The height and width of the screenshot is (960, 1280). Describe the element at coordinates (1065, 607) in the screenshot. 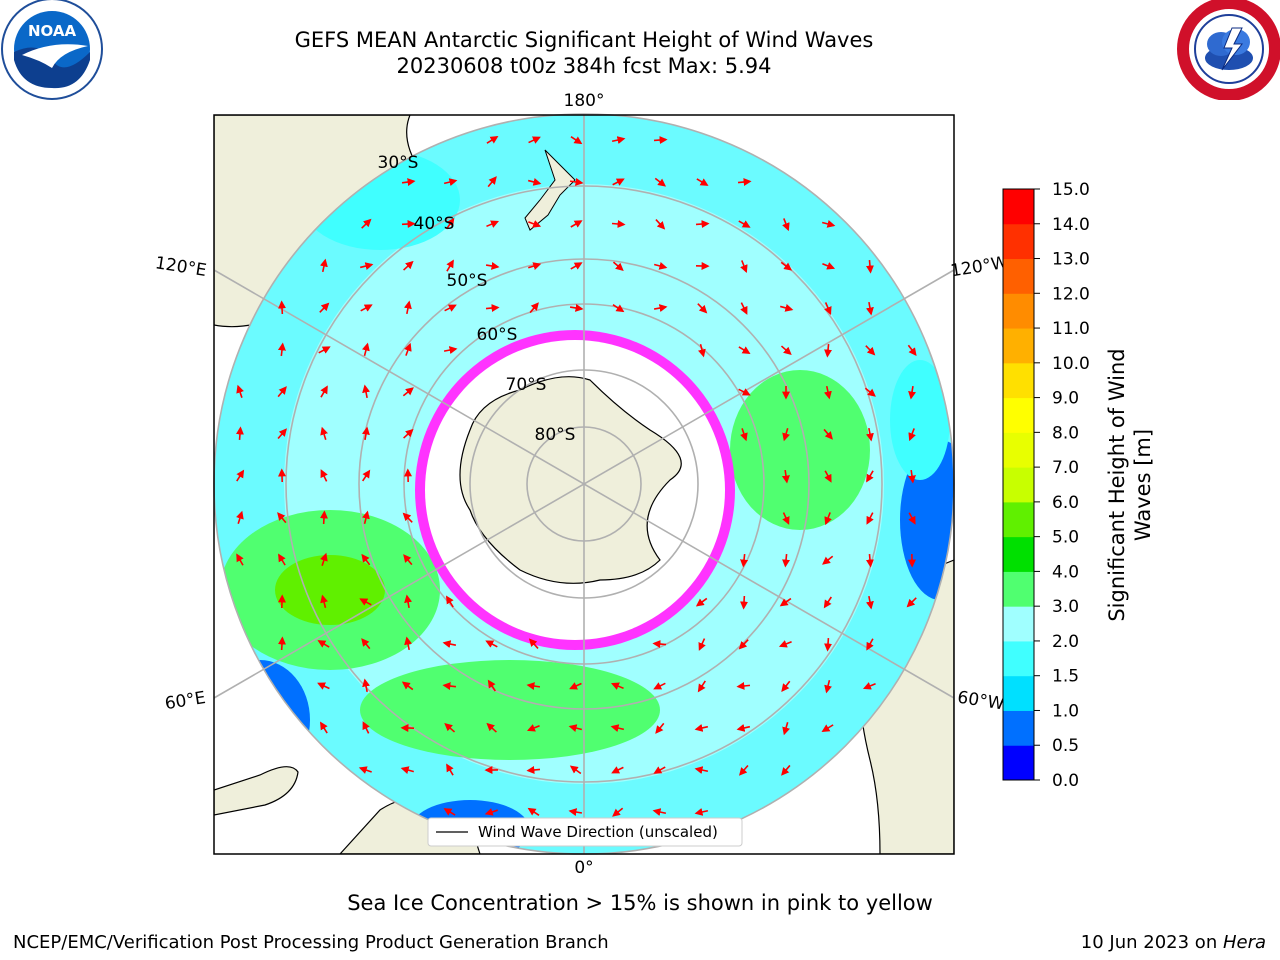

I see `colorbar-tick-label: 3.0` at that location.